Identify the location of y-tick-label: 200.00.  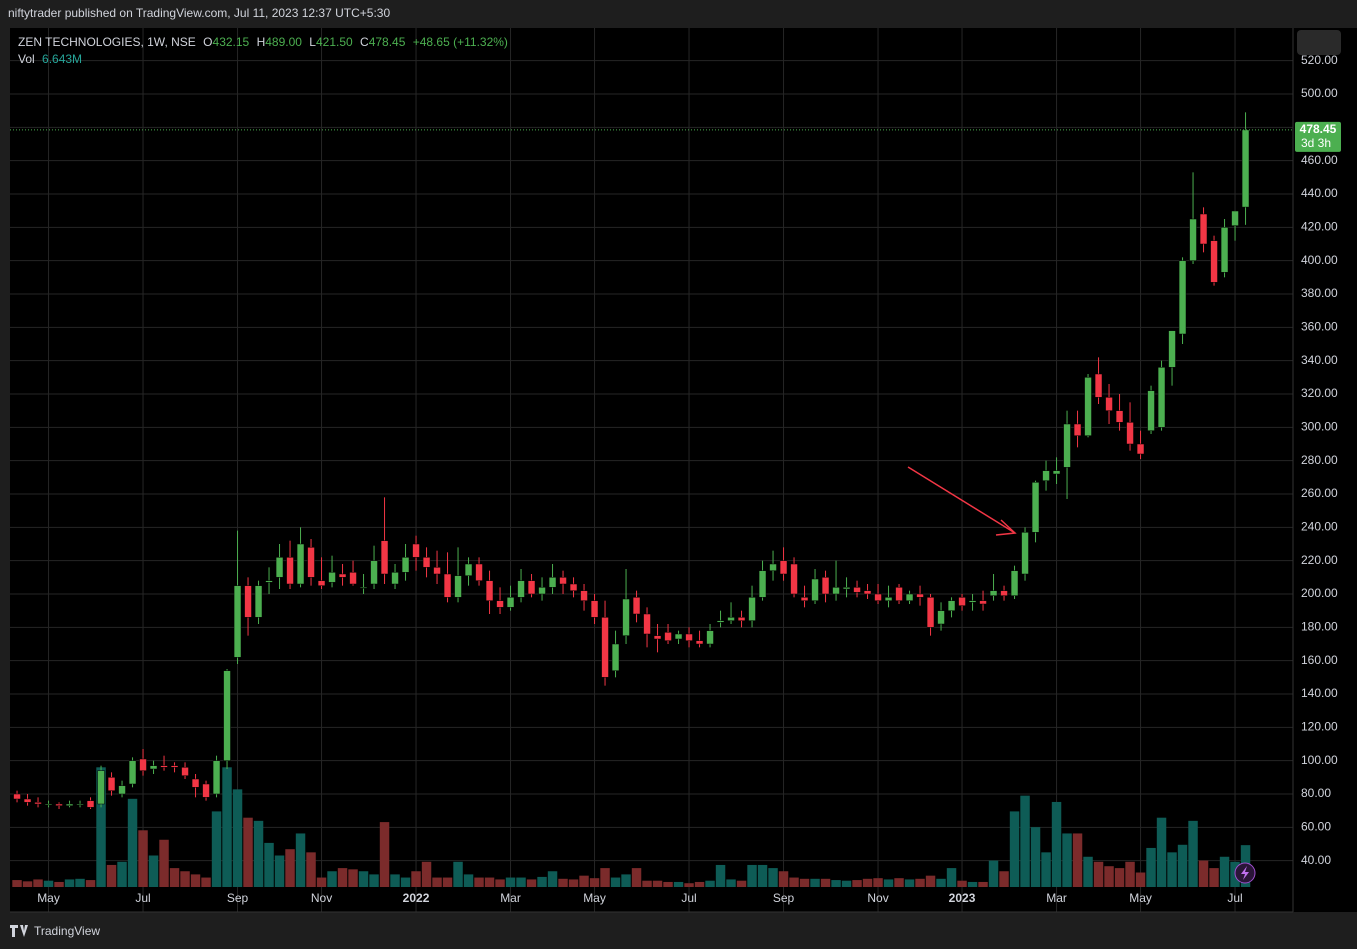
(1319, 593).